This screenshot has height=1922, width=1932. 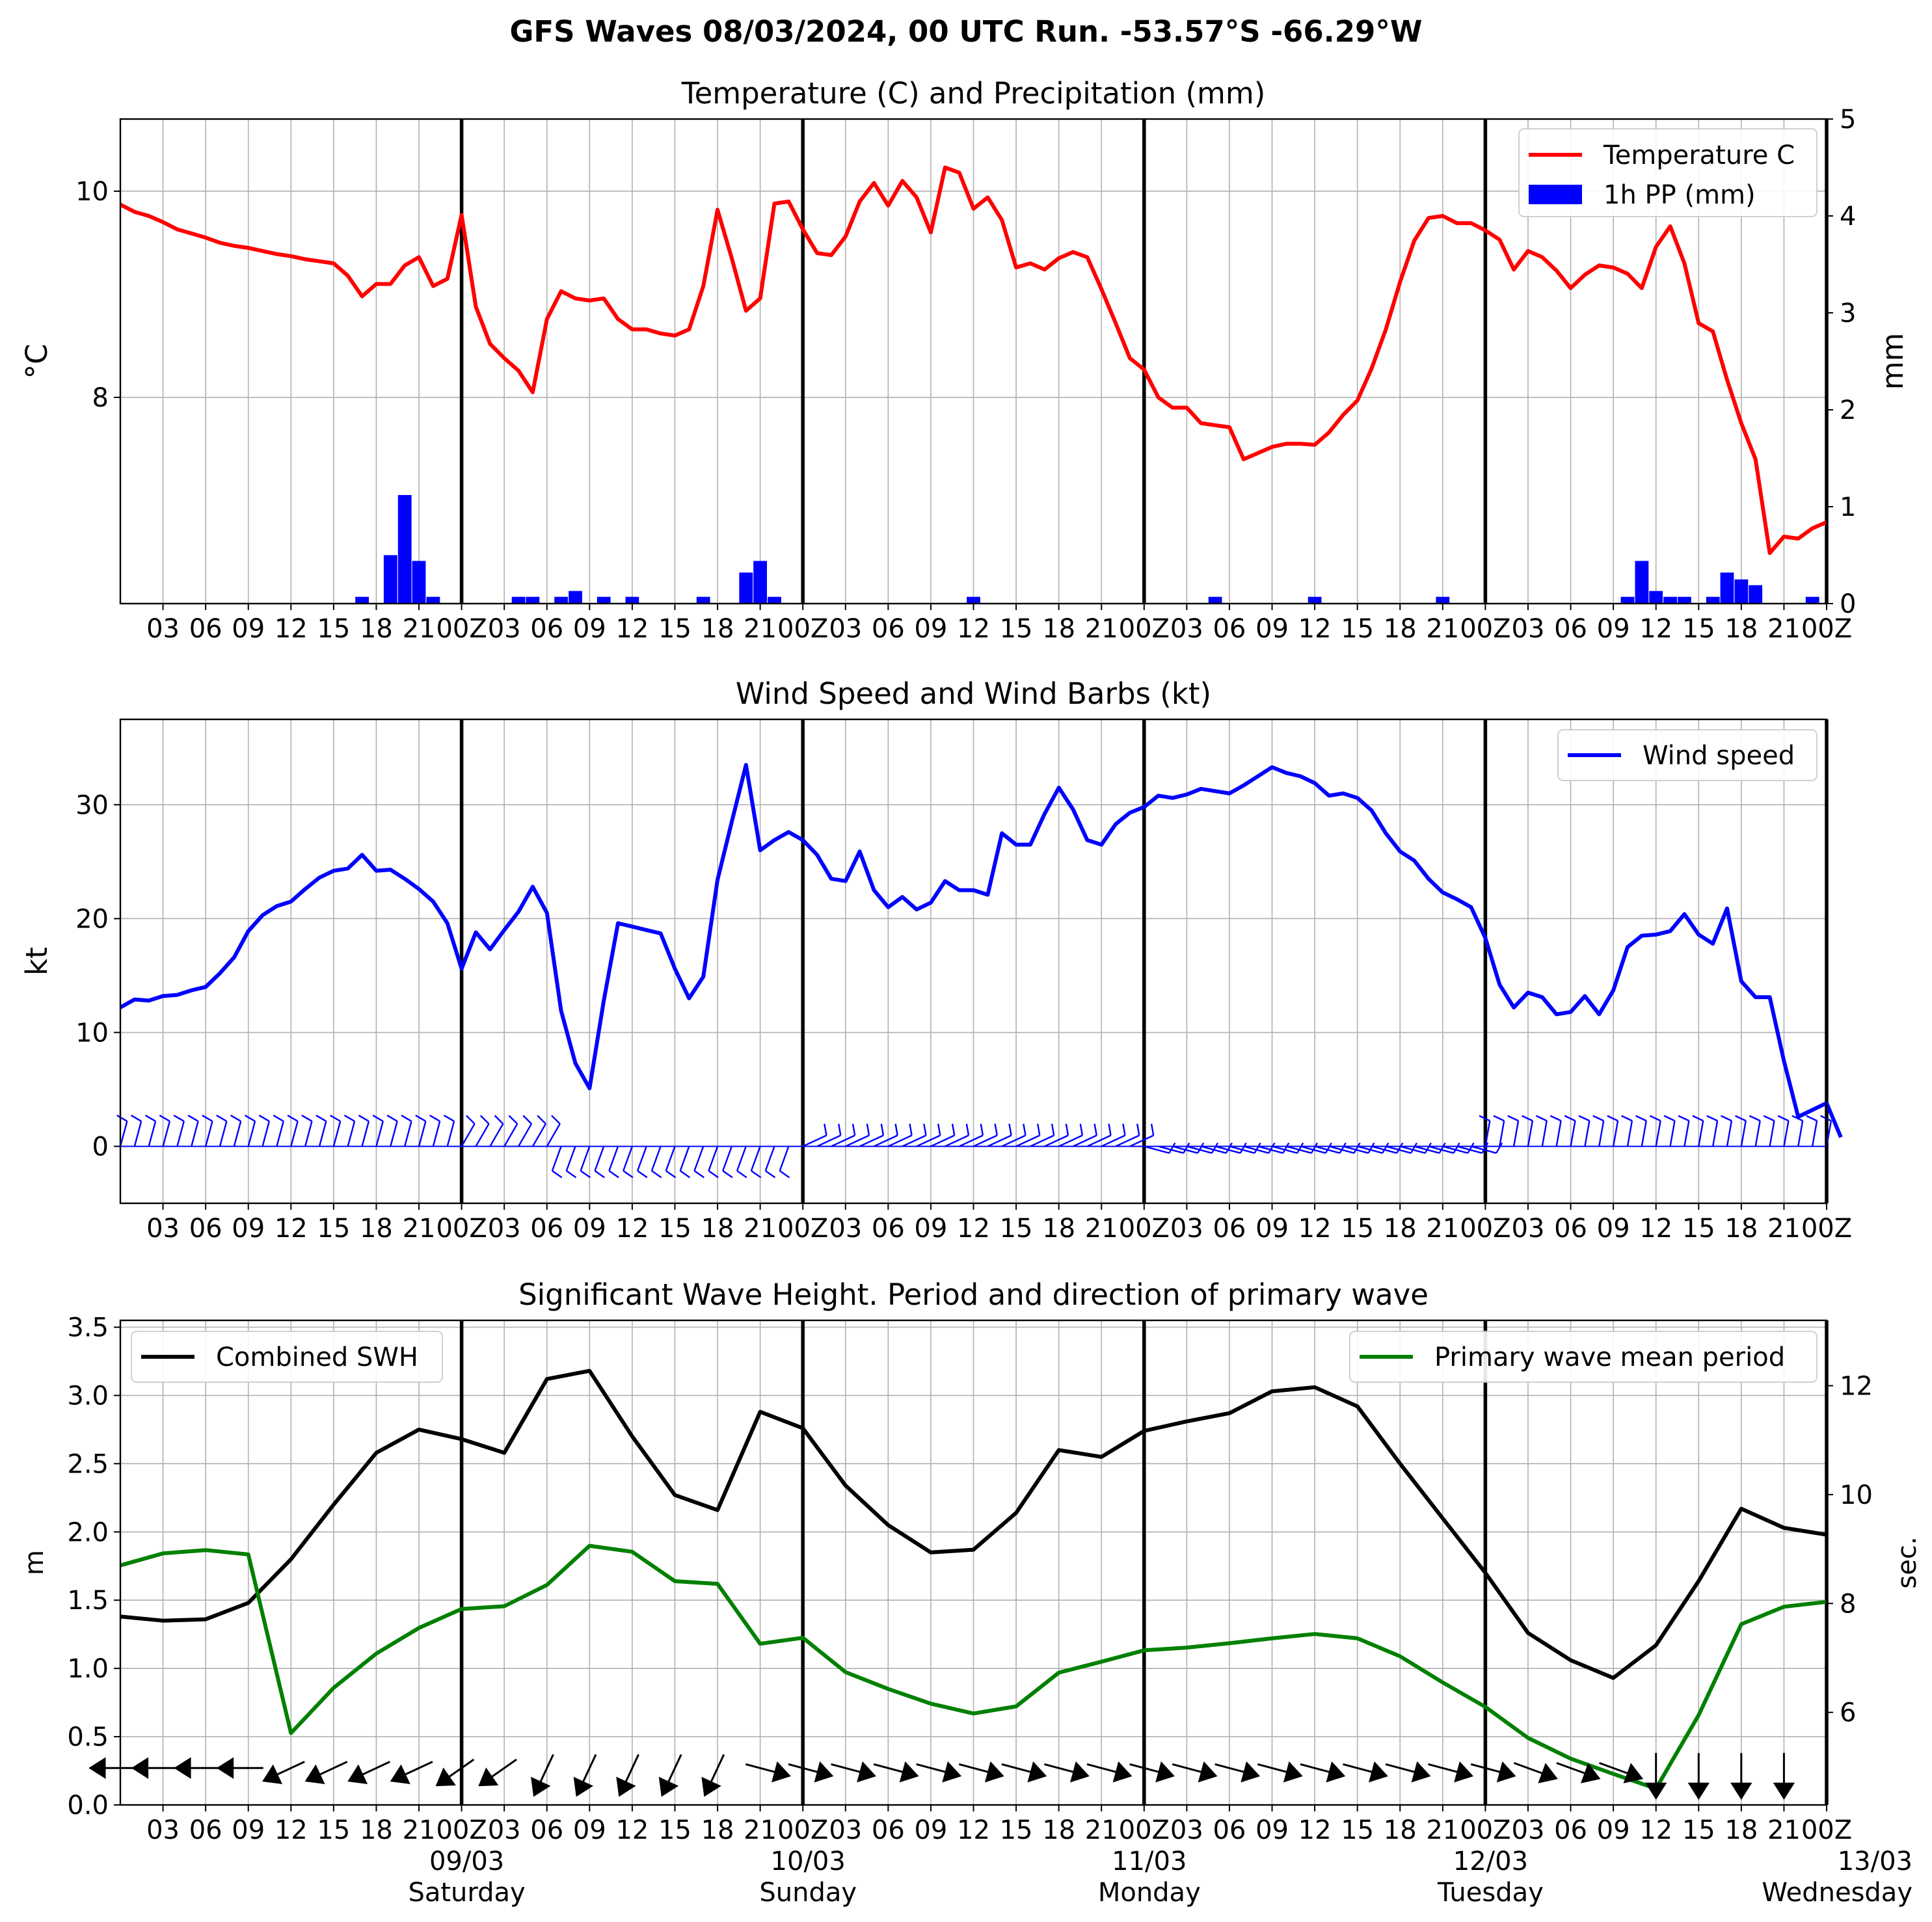 What do you see at coordinates (1848, 604) in the screenshot?
I see `y2-tick-label: 0` at bounding box center [1848, 604].